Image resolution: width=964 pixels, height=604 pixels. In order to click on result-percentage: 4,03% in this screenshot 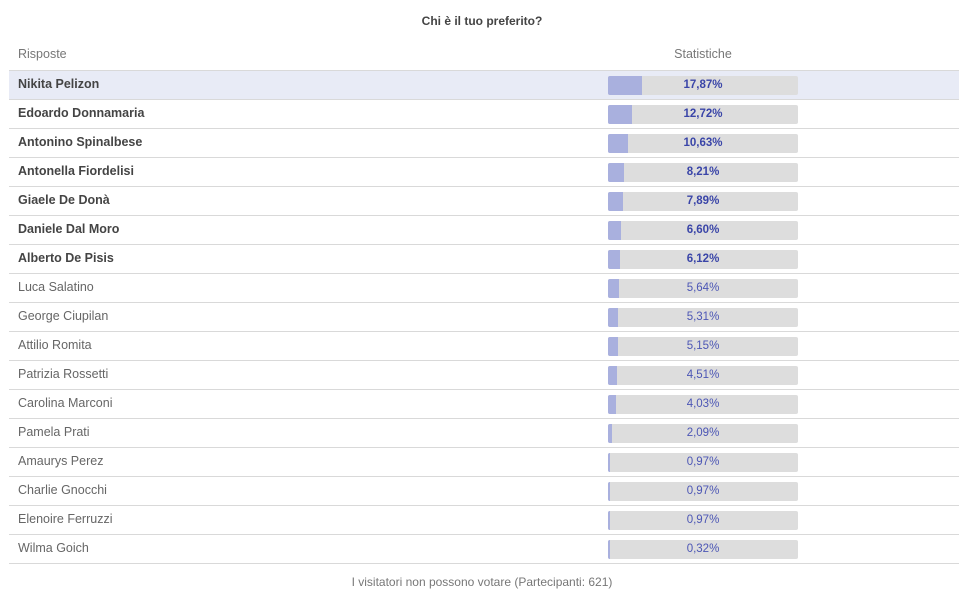, I will do `click(703, 404)`.